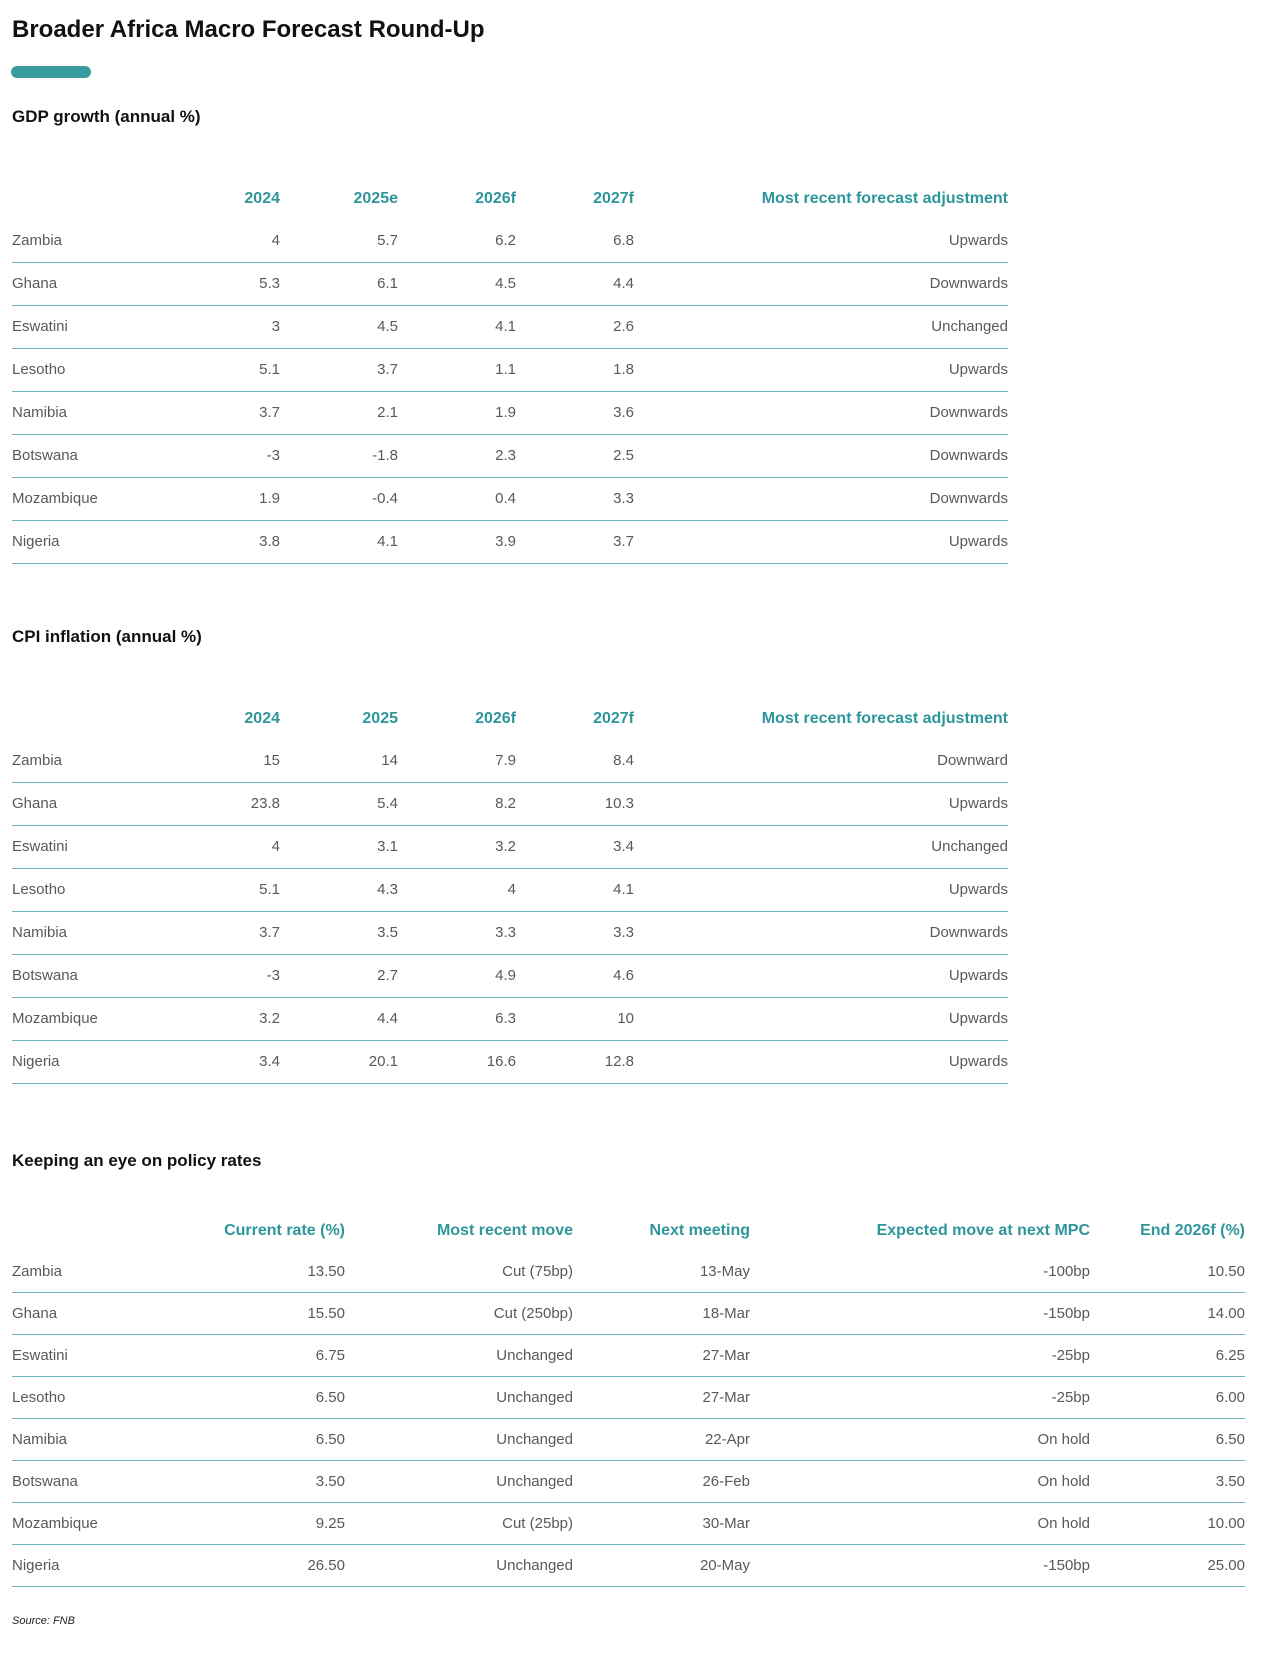 The image size is (1280, 1675). What do you see at coordinates (1192, 1230) in the screenshot?
I see `column-header: End 2026f (%)` at bounding box center [1192, 1230].